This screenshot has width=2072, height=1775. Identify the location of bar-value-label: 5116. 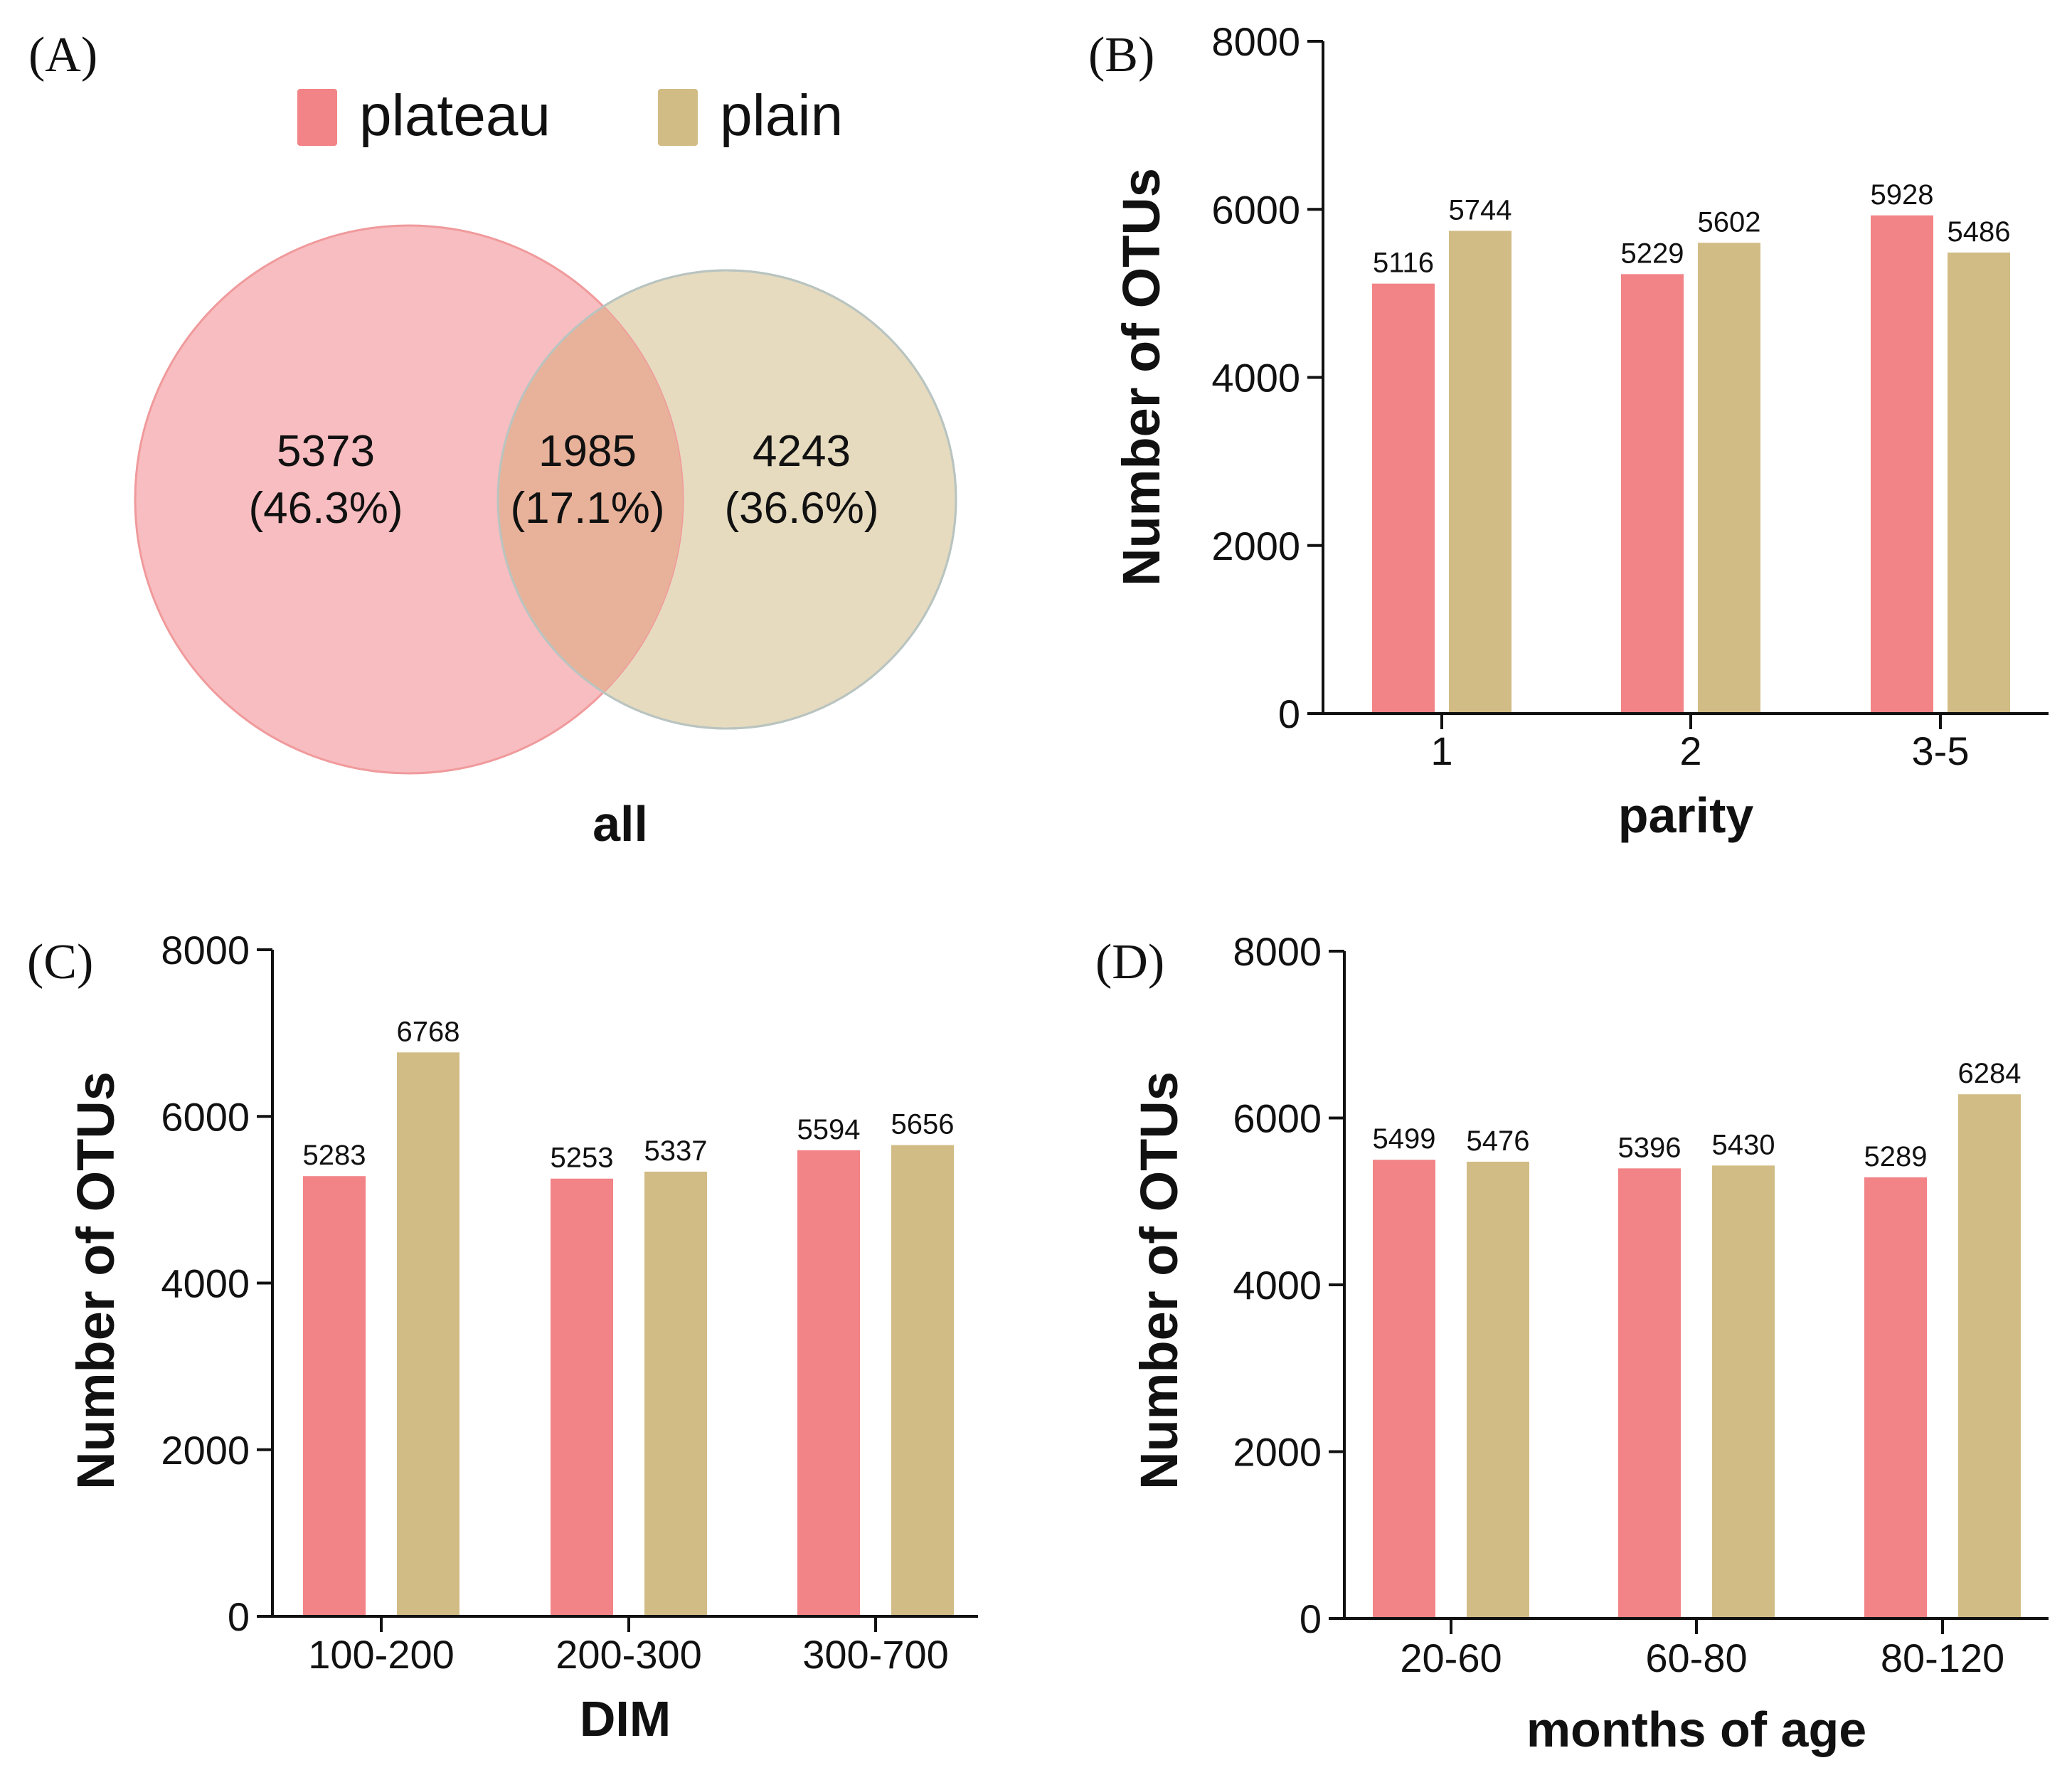
(1403, 263).